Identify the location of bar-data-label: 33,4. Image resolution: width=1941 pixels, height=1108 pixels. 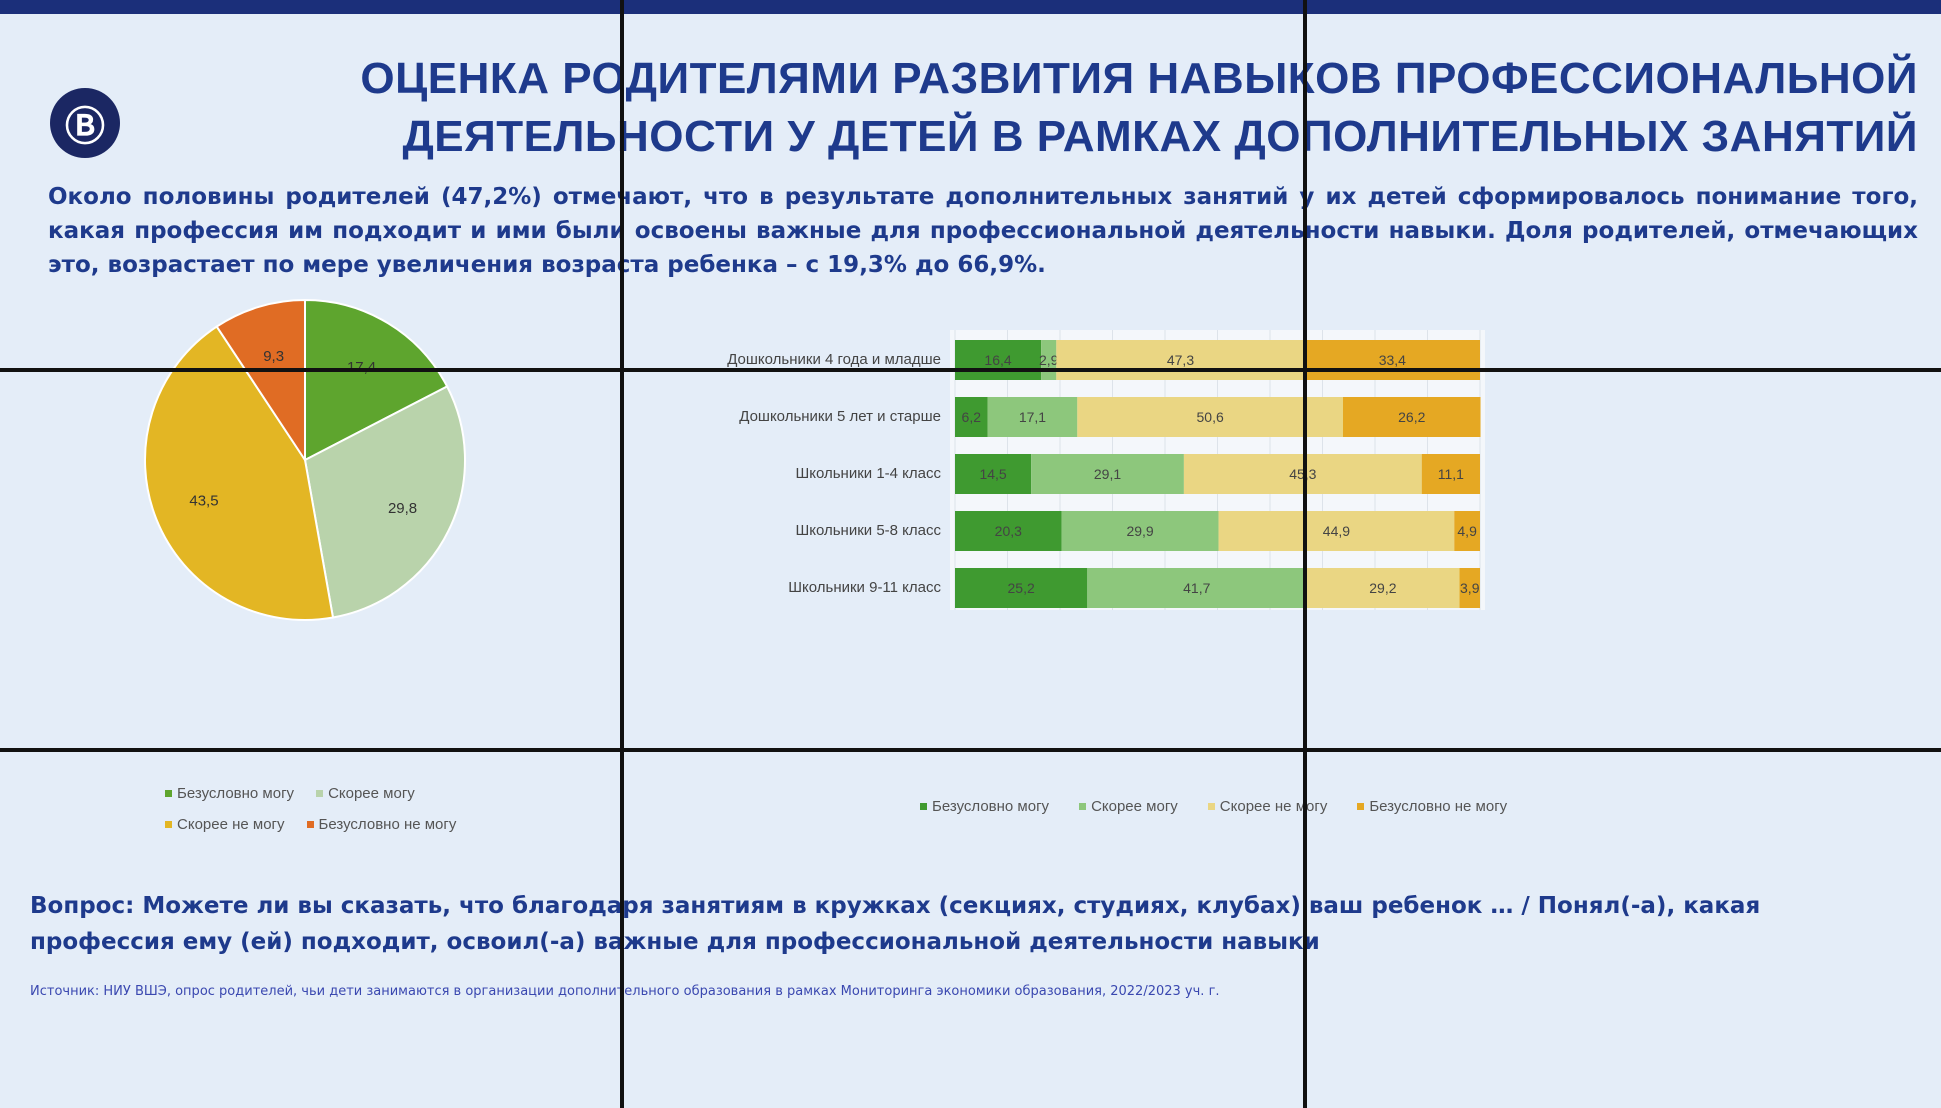
(1392, 360).